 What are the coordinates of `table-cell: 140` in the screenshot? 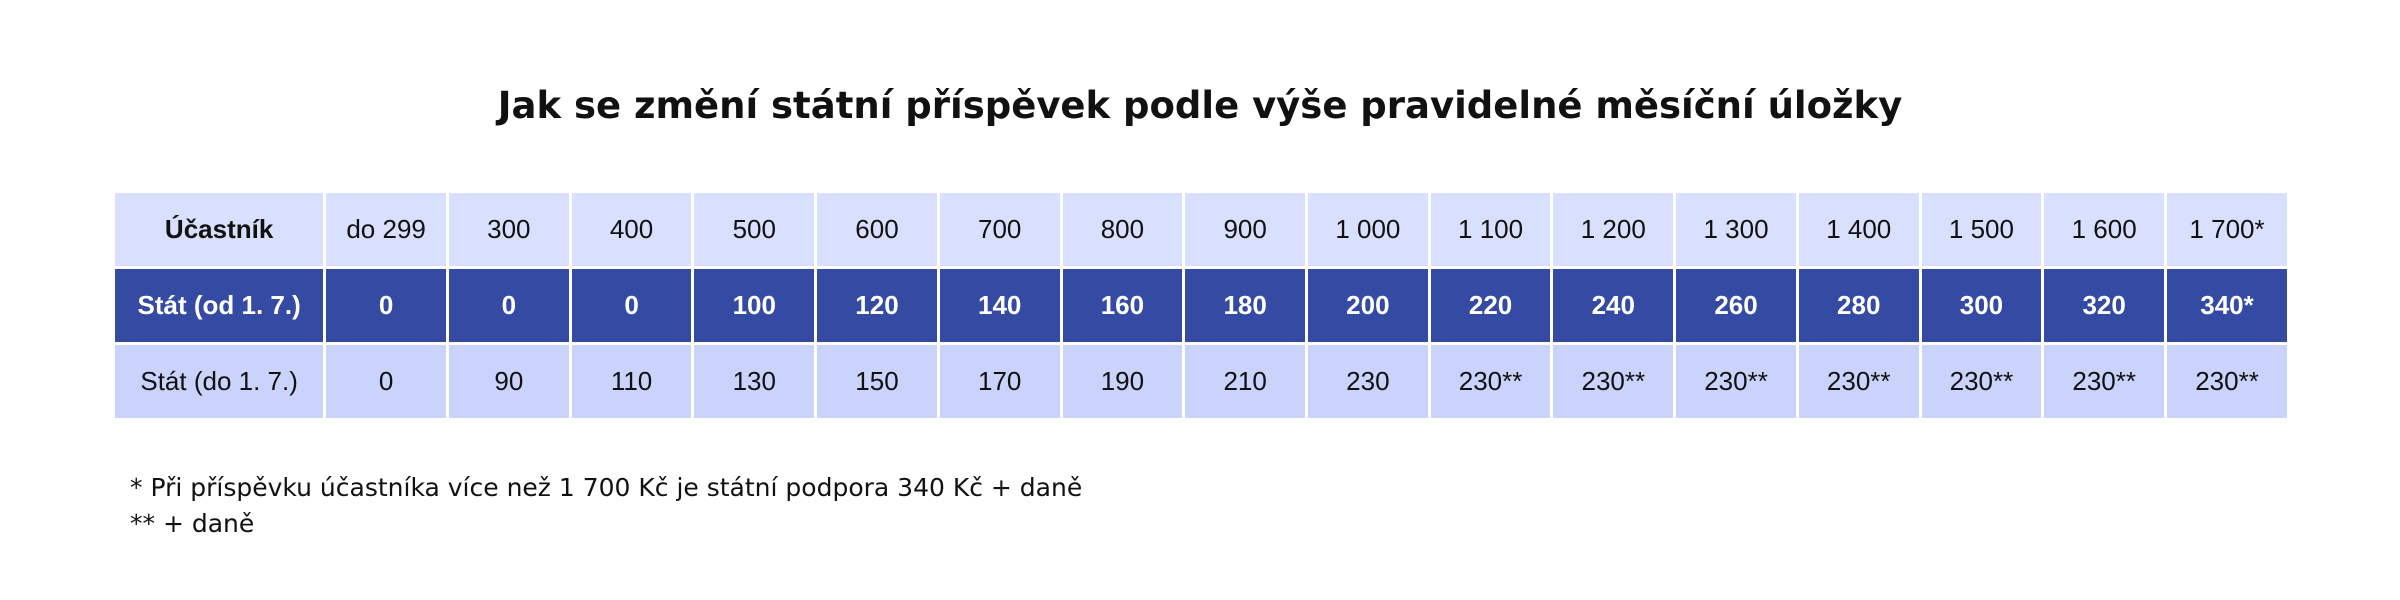 It's located at (999, 305).